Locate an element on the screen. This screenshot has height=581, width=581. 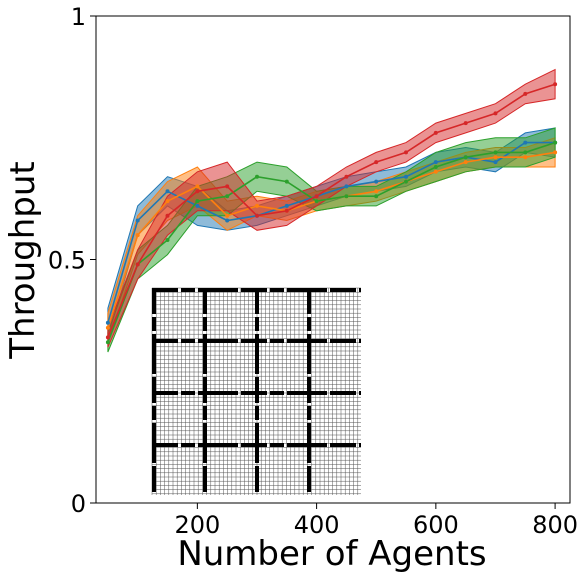
y-tick-label: 1 is located at coordinates (78, 17).